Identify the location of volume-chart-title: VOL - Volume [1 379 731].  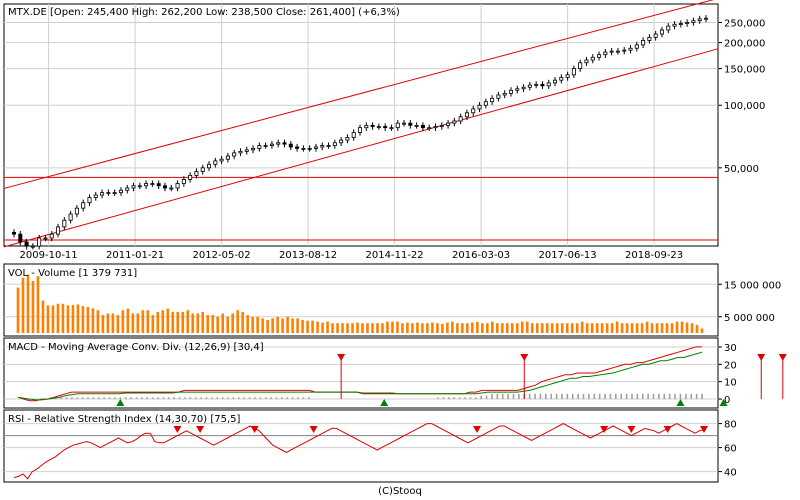
(72, 273).